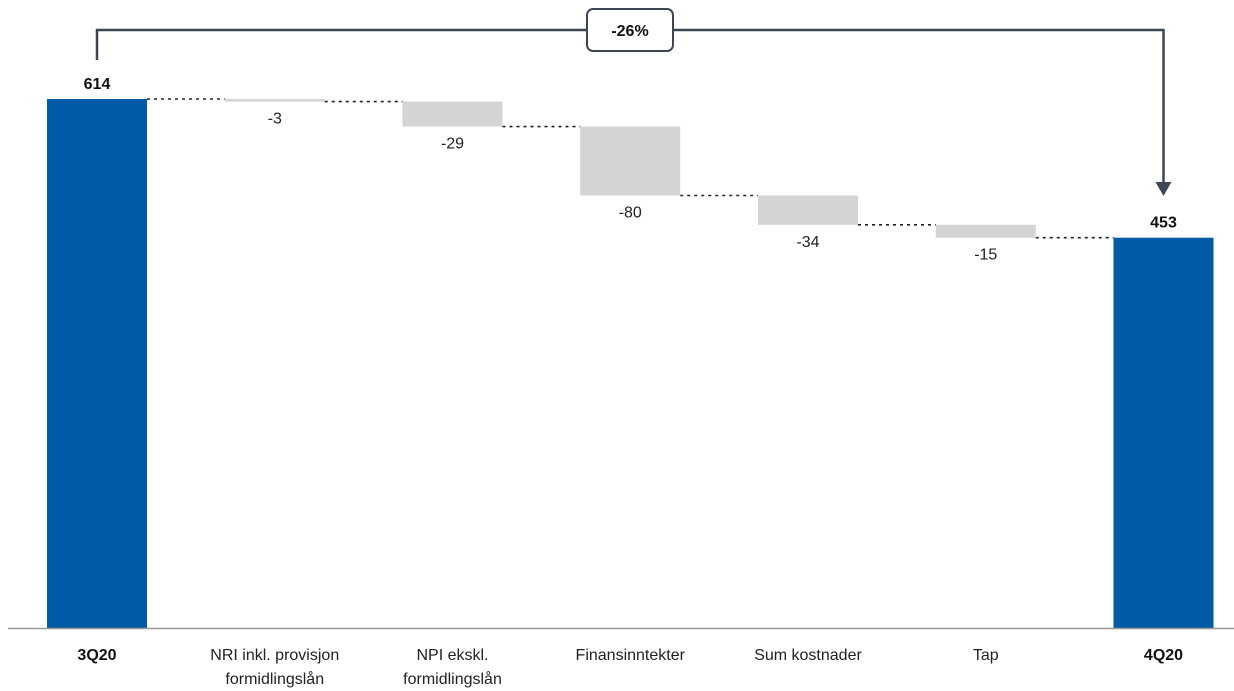 This screenshot has height=691, width=1234. What do you see at coordinates (630, 212) in the screenshot?
I see `value-label-3: -80` at bounding box center [630, 212].